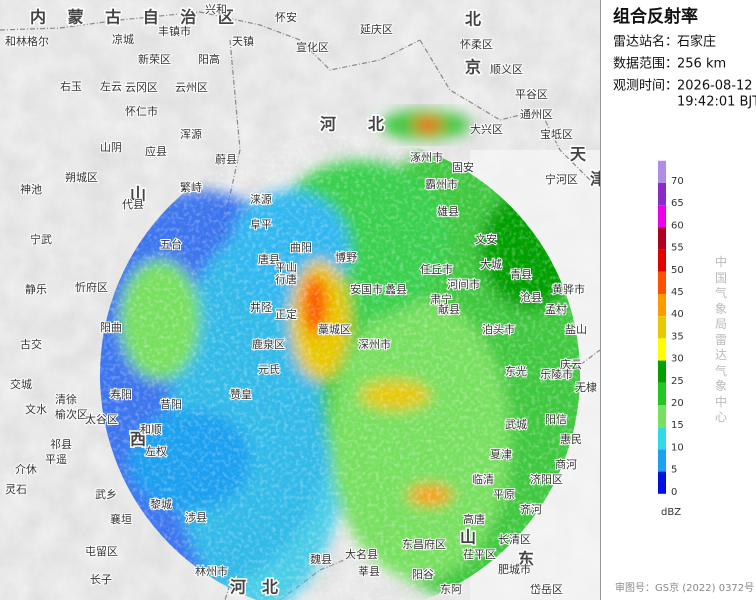  Describe the element at coordinates (684, 587) in the screenshot. I see `footer: 审图号：GS京 (2022) 0372号` at that location.